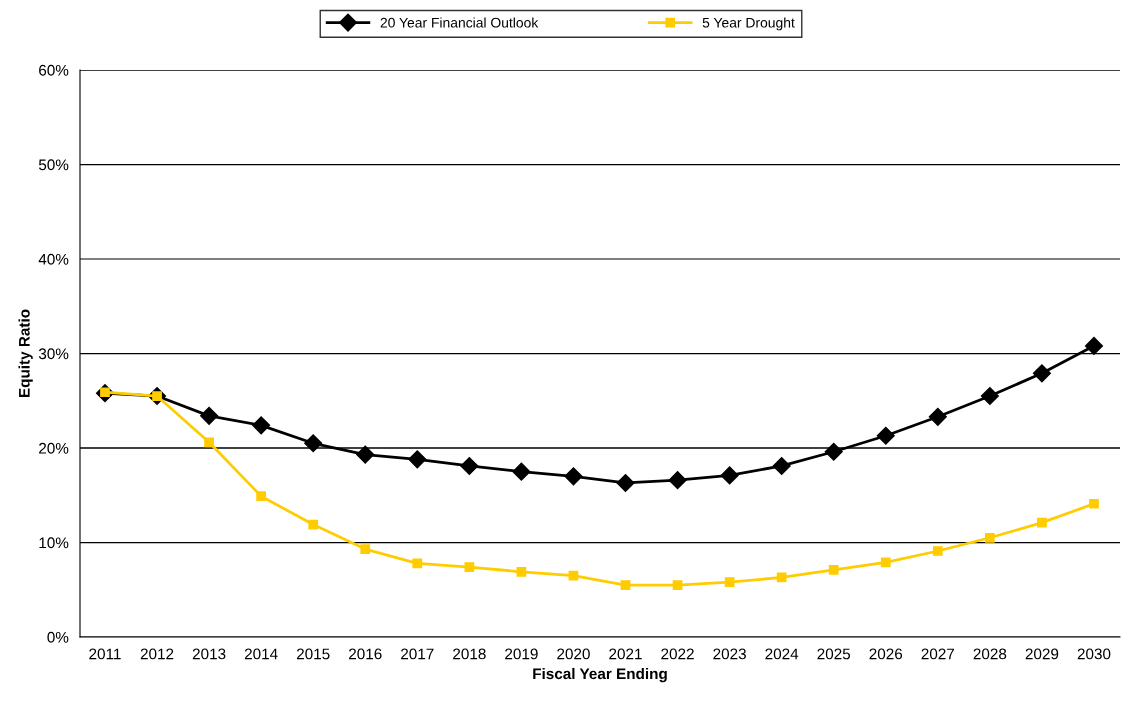 The width and height of the screenshot is (1122, 702). I want to click on x-tick-label: 2027, so click(938, 654).